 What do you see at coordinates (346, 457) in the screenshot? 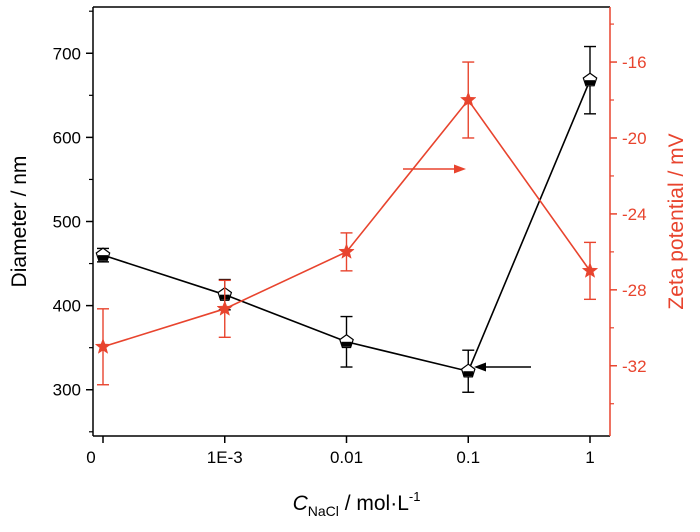
I see `x-tick-label: 0.01` at bounding box center [346, 457].